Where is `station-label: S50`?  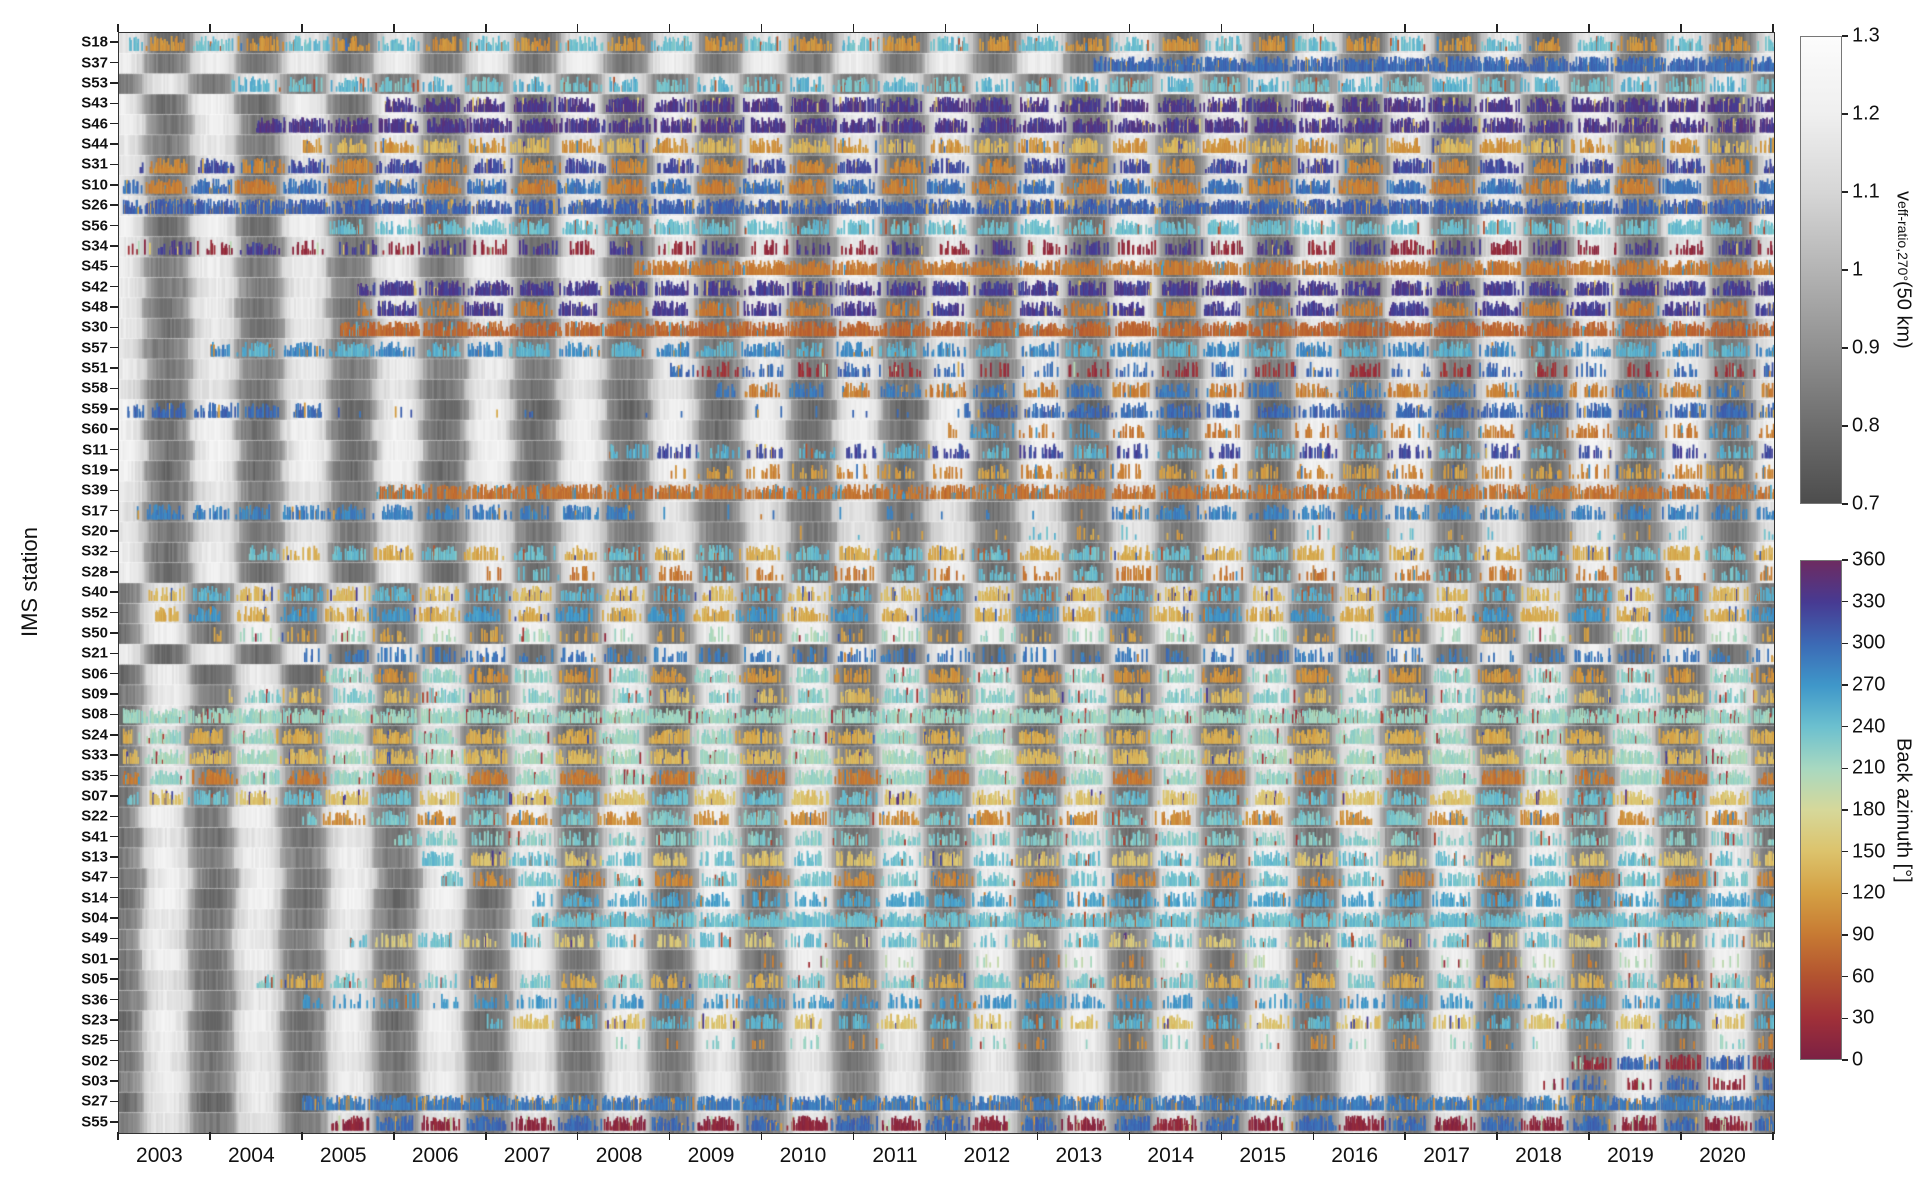 station-label: S50 is located at coordinates (94, 633).